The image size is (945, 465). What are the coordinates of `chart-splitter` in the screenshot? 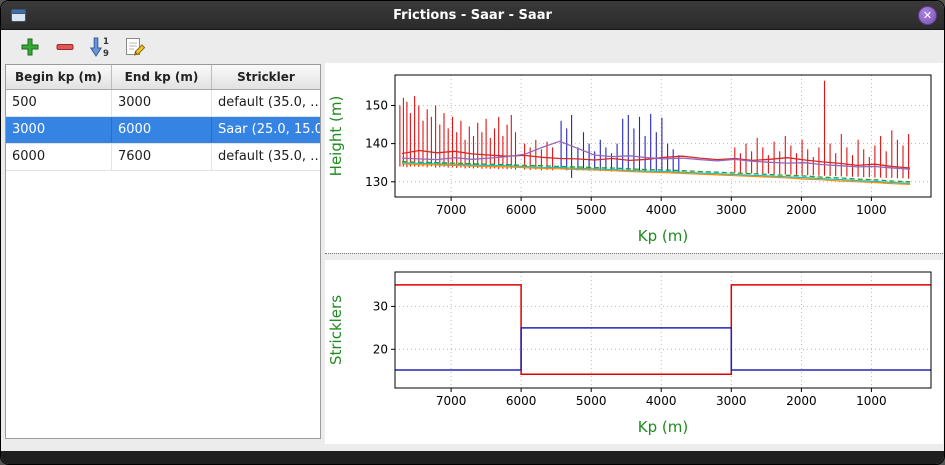 It's located at (634, 256).